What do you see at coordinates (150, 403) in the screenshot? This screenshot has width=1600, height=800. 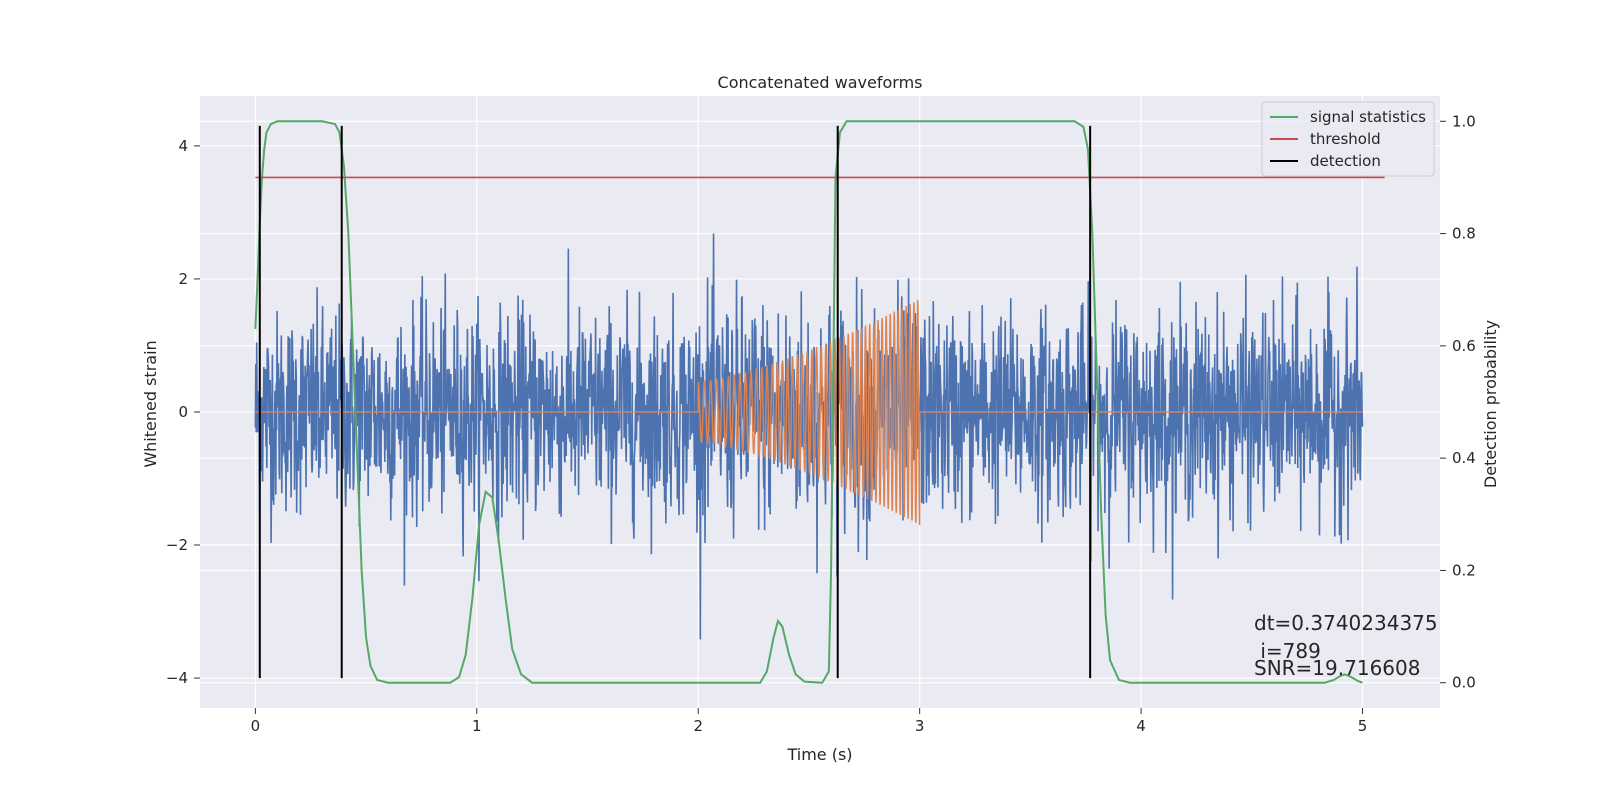 I see `y-axis-label: Whitened strain` at bounding box center [150, 403].